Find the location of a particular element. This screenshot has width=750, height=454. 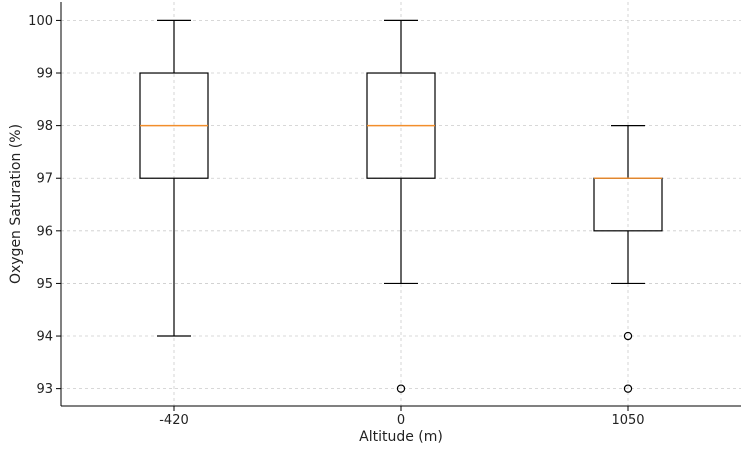

y-tick-label: 94 is located at coordinates (44, 337).